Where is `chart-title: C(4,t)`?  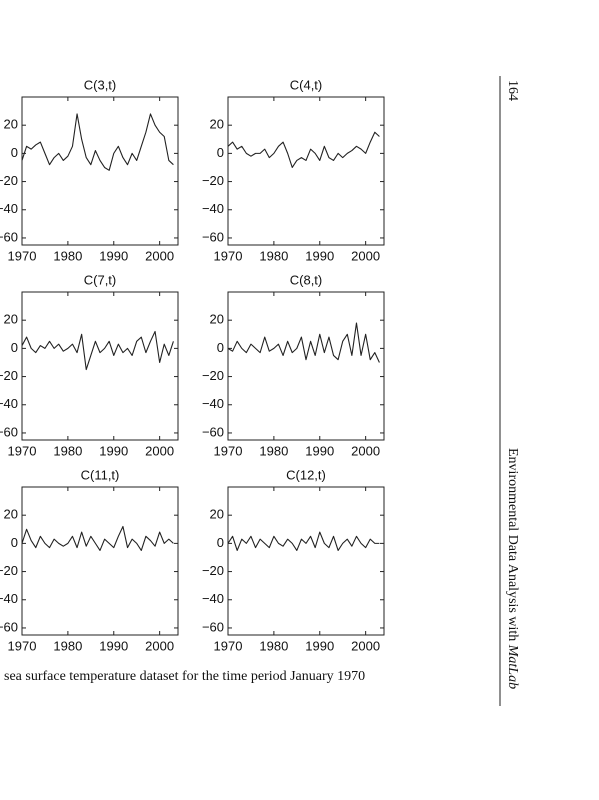
chart-title: C(4,t) is located at coordinates (306, 84).